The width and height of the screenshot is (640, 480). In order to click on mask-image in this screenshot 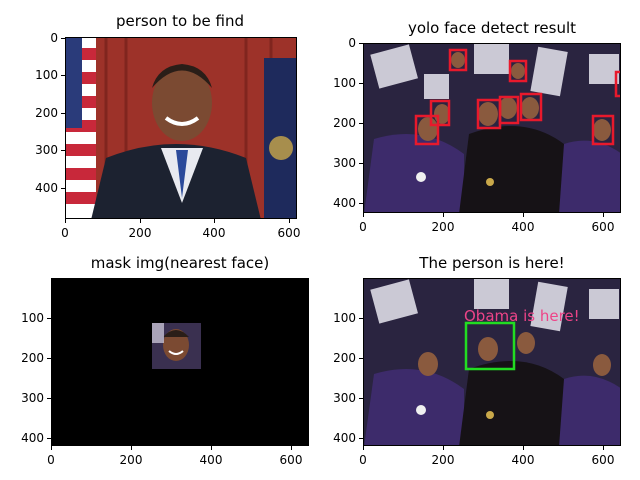, I will do `click(180, 362)`.